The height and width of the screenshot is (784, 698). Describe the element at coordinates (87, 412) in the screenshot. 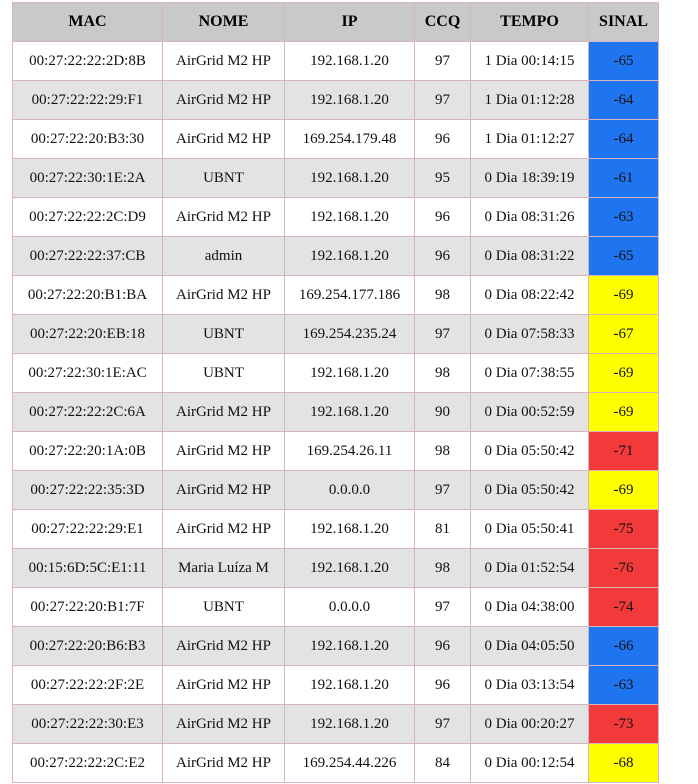

I see `cell-mac: 00:27:22:22:2C:6A` at that location.